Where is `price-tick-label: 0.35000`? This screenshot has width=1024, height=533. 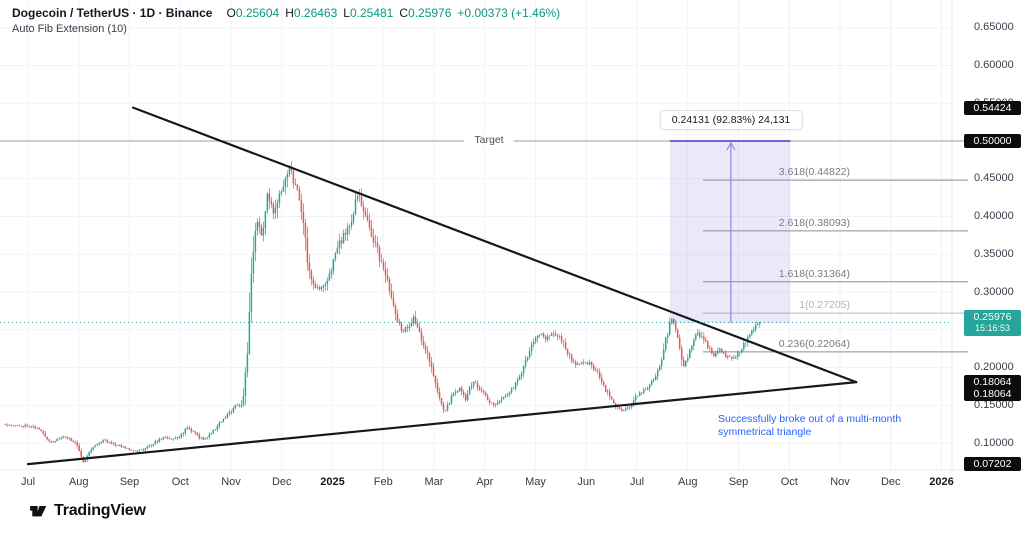
price-tick-label: 0.35000 is located at coordinates (994, 253).